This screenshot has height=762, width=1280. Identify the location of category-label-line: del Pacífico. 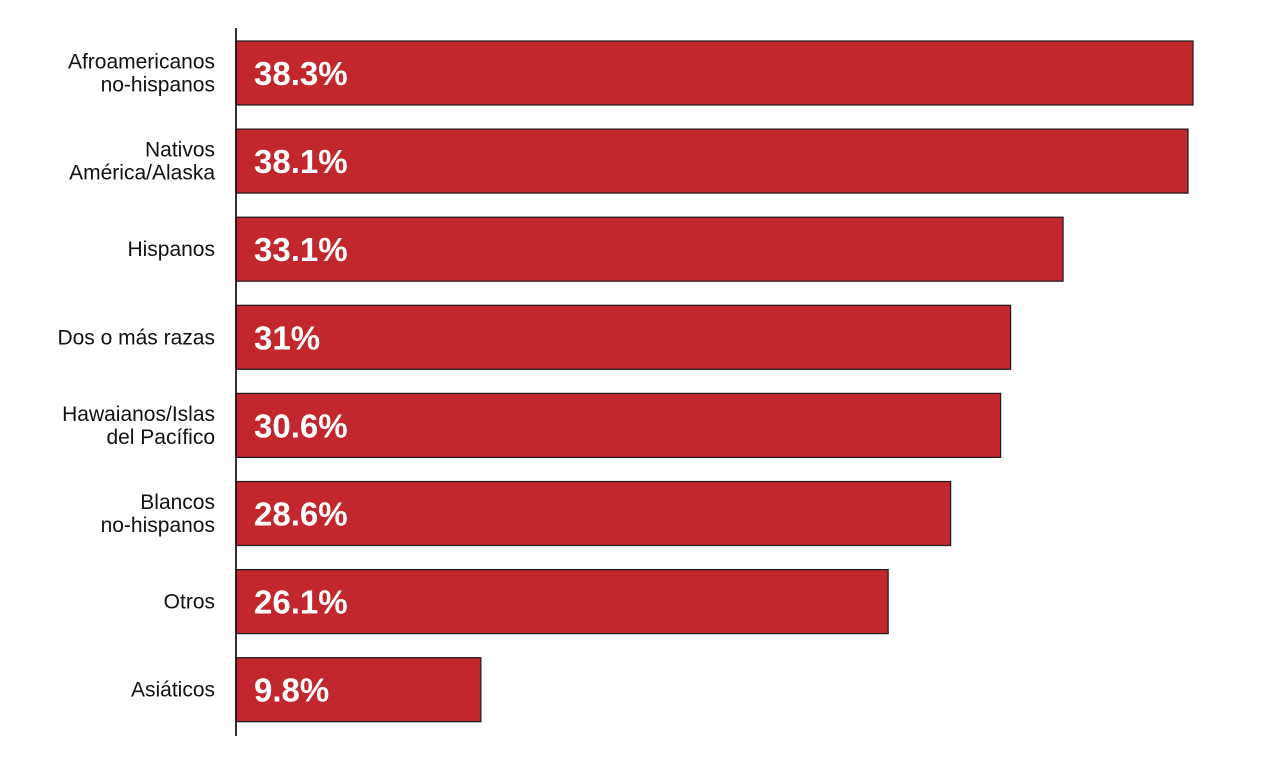
(160, 437).